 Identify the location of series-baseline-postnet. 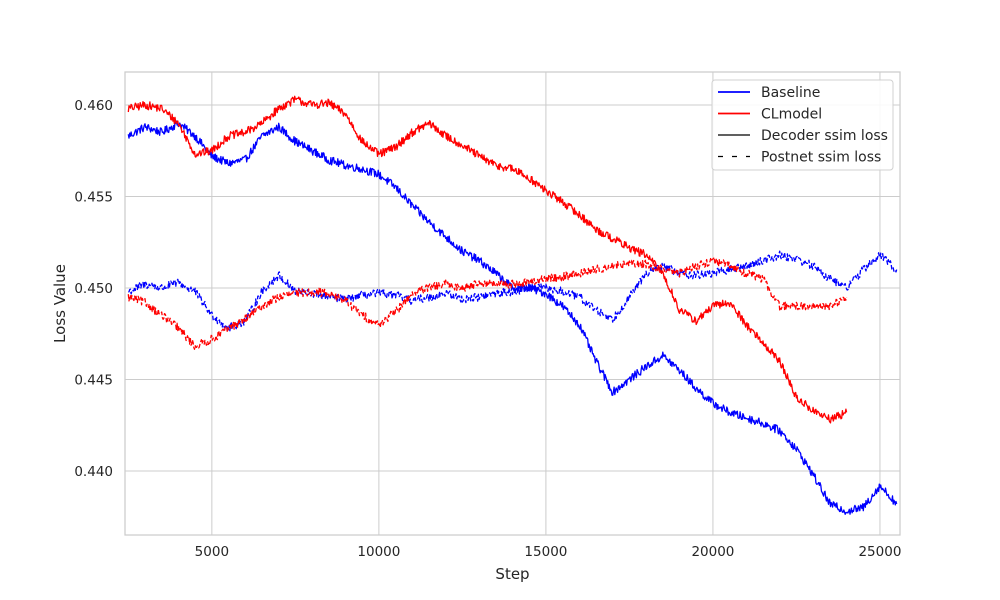
(513, 291).